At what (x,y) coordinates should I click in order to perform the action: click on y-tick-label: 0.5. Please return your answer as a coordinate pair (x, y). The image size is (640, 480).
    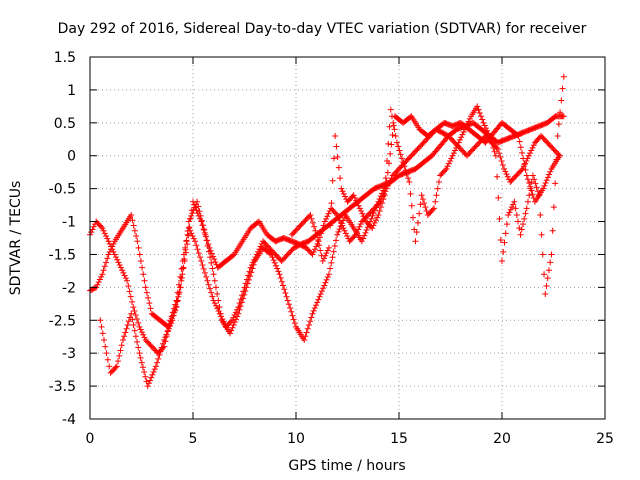
    Looking at the image, I should click on (65, 124).